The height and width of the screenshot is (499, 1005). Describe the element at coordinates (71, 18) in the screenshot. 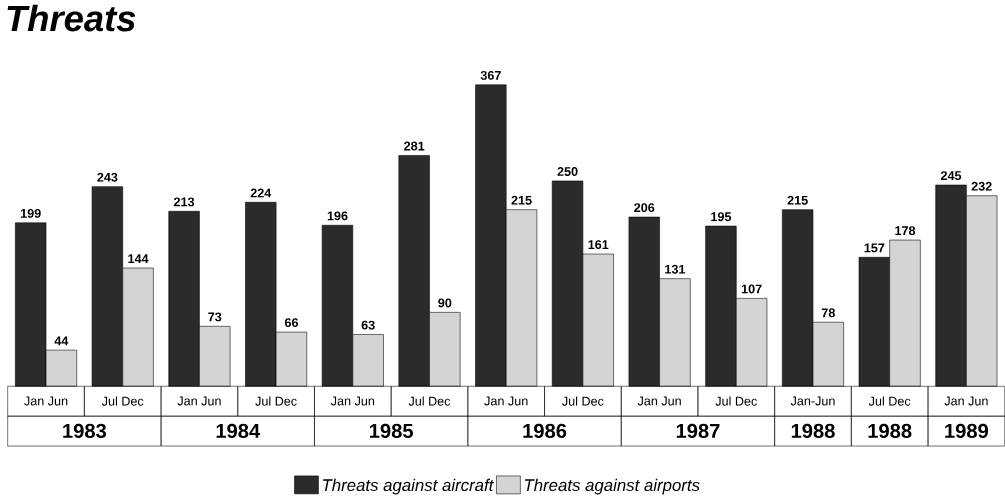

I see `chart-title: Threats` at that location.